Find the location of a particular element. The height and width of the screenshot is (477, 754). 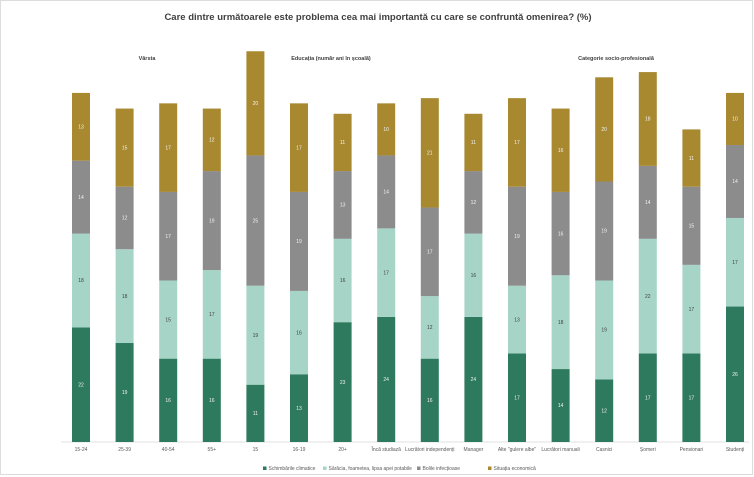

x-tick-label: 55+ is located at coordinates (212, 450).